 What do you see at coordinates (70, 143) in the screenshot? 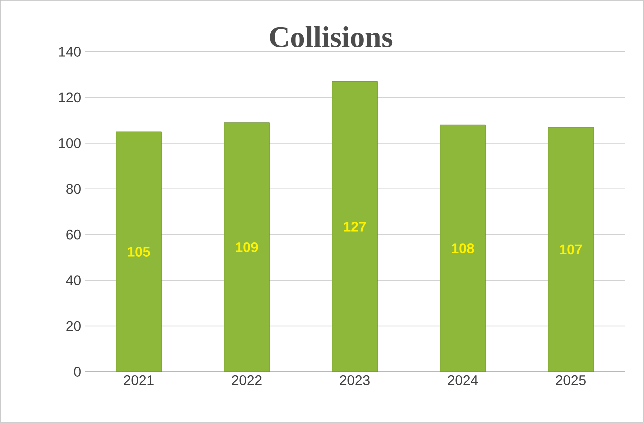
I see `y-tick-label: 100` at bounding box center [70, 143].